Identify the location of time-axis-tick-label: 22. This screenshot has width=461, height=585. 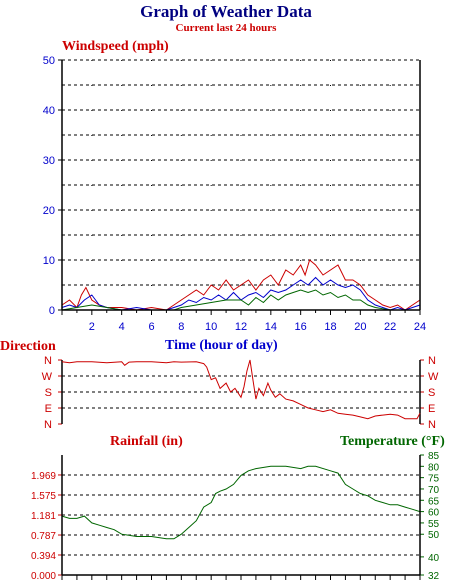
(390, 327).